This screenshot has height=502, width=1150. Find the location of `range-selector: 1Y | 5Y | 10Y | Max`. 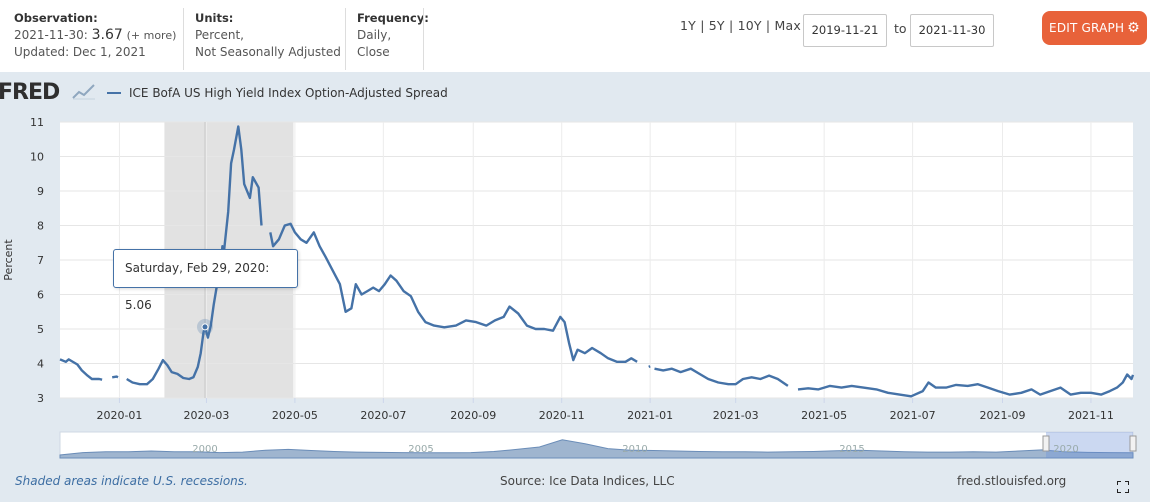

range-selector: 1Y | 5Y | 10Y | Max is located at coordinates (740, 25).